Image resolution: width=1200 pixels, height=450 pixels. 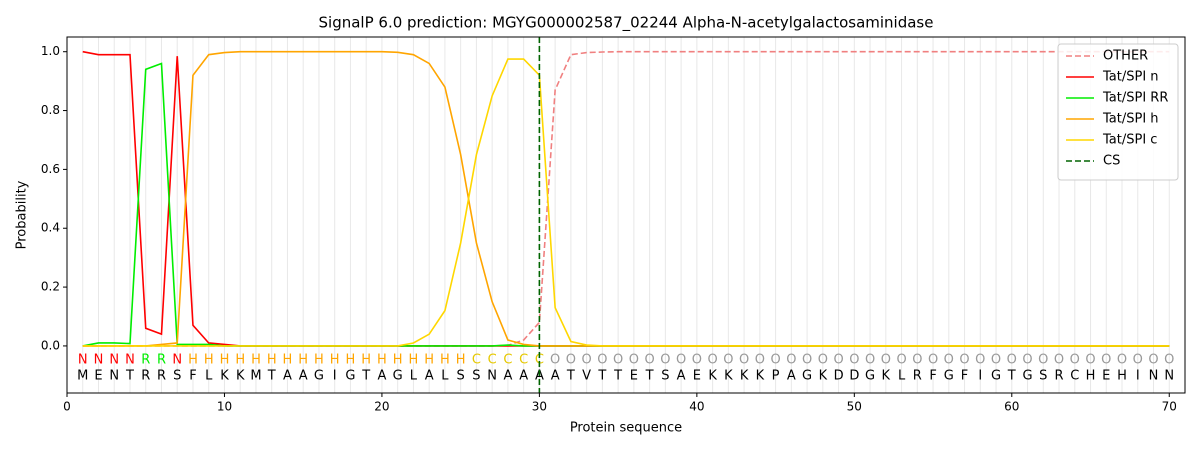 I want to click on y-tick-label: 1.0, so click(x=50, y=51).